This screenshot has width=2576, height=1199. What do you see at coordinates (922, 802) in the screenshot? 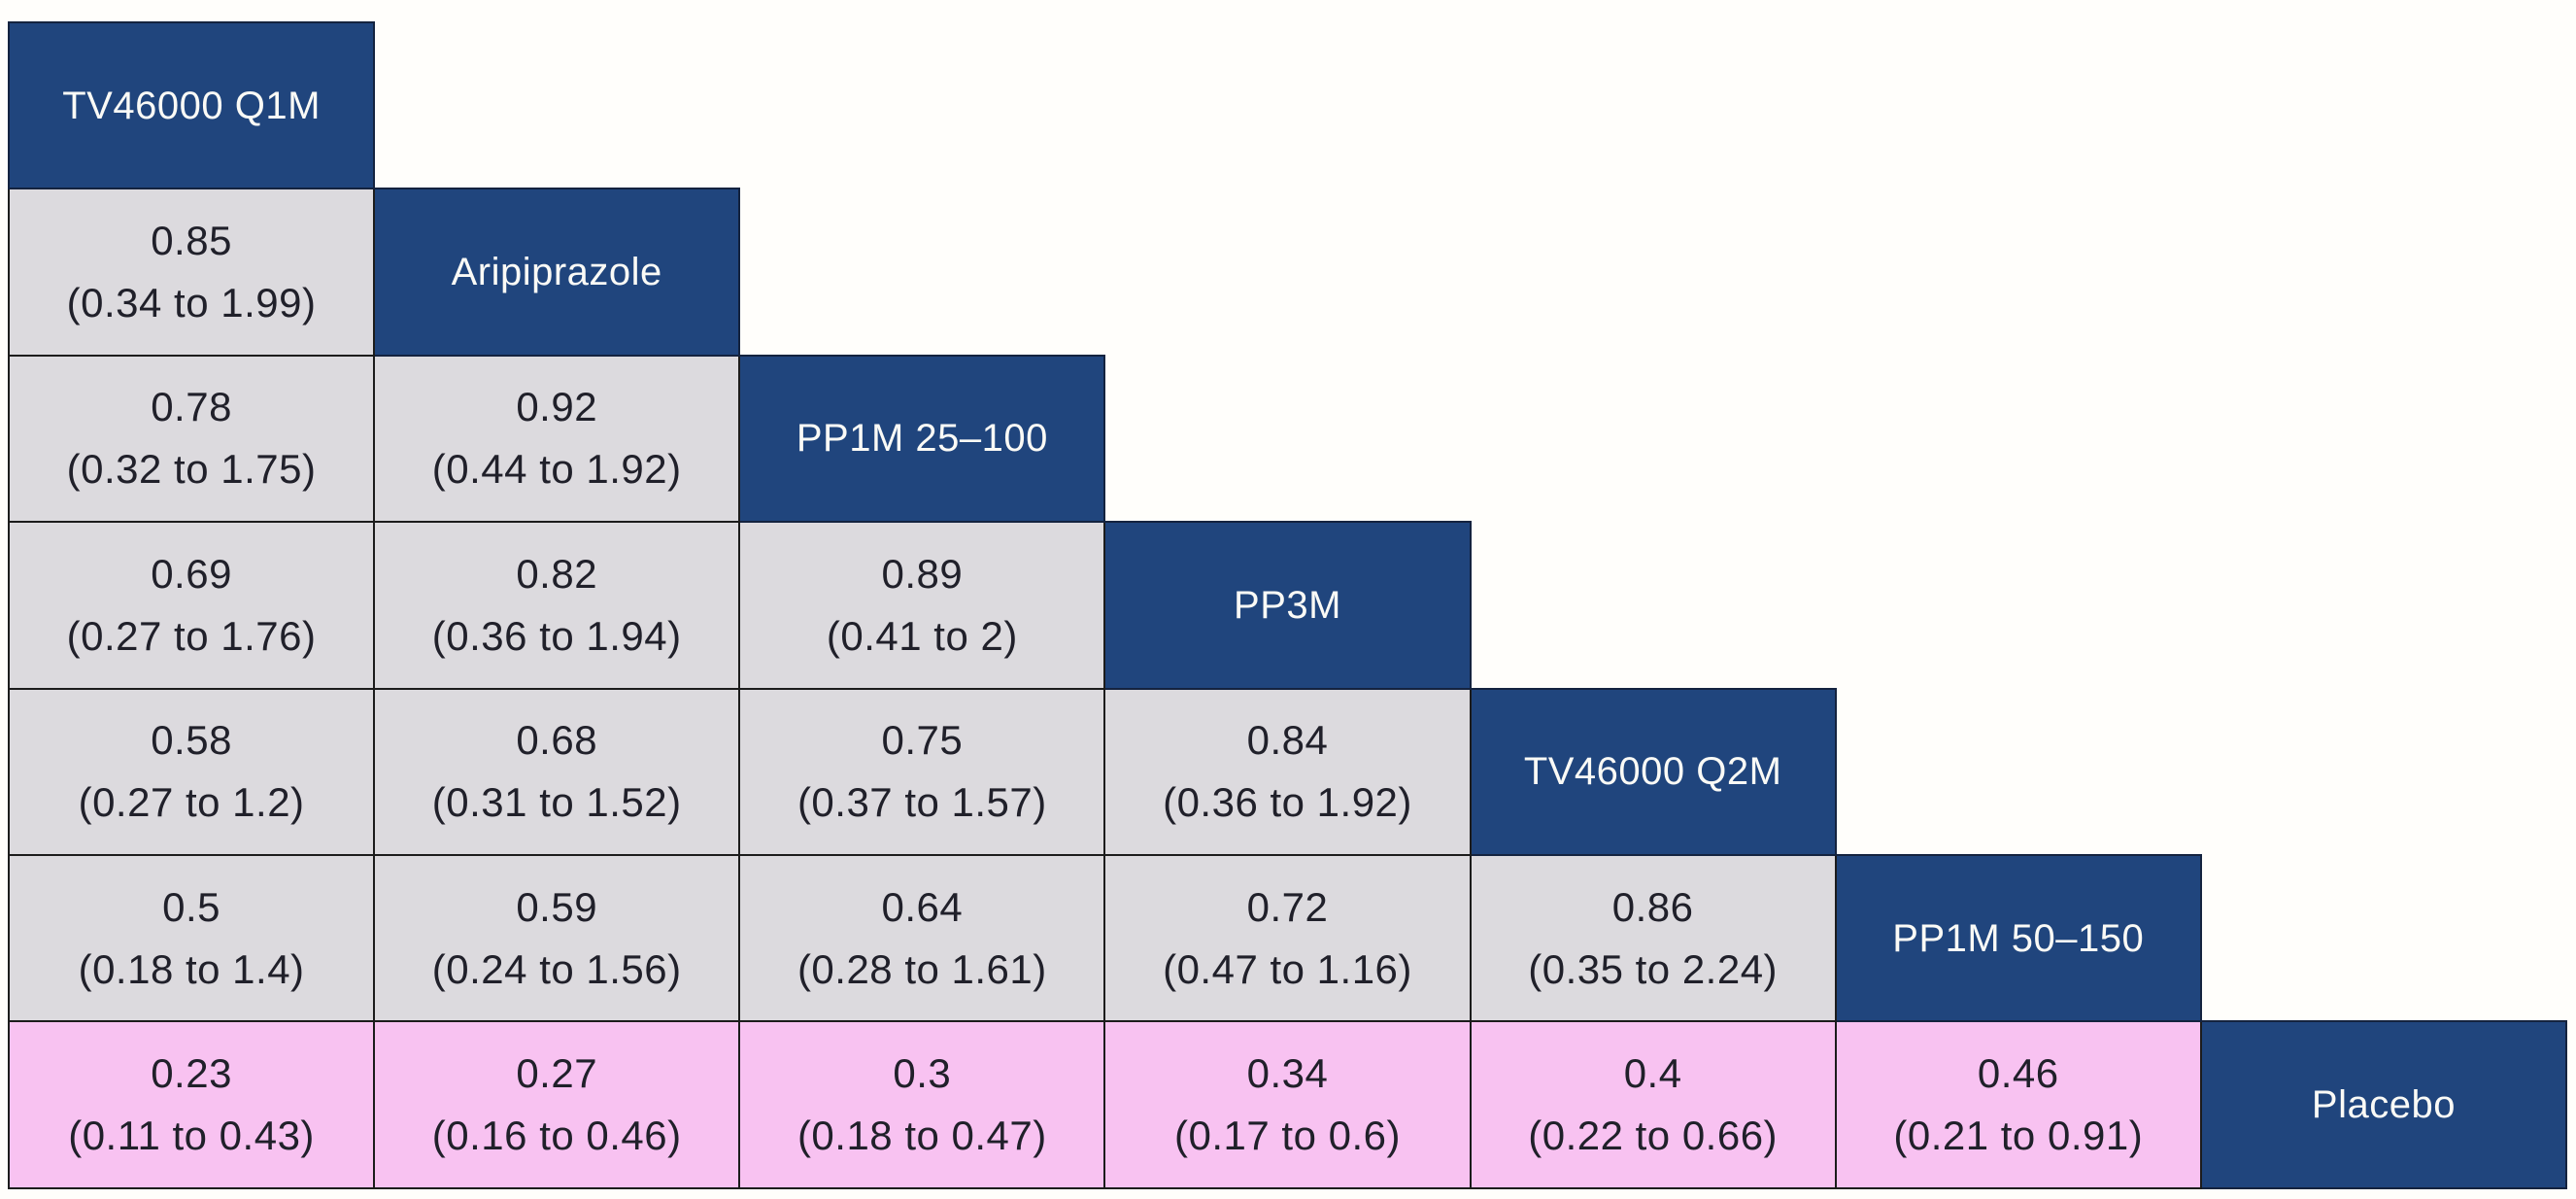
I see `estimate-ci: (0.37 to 1.57)` at bounding box center [922, 802].